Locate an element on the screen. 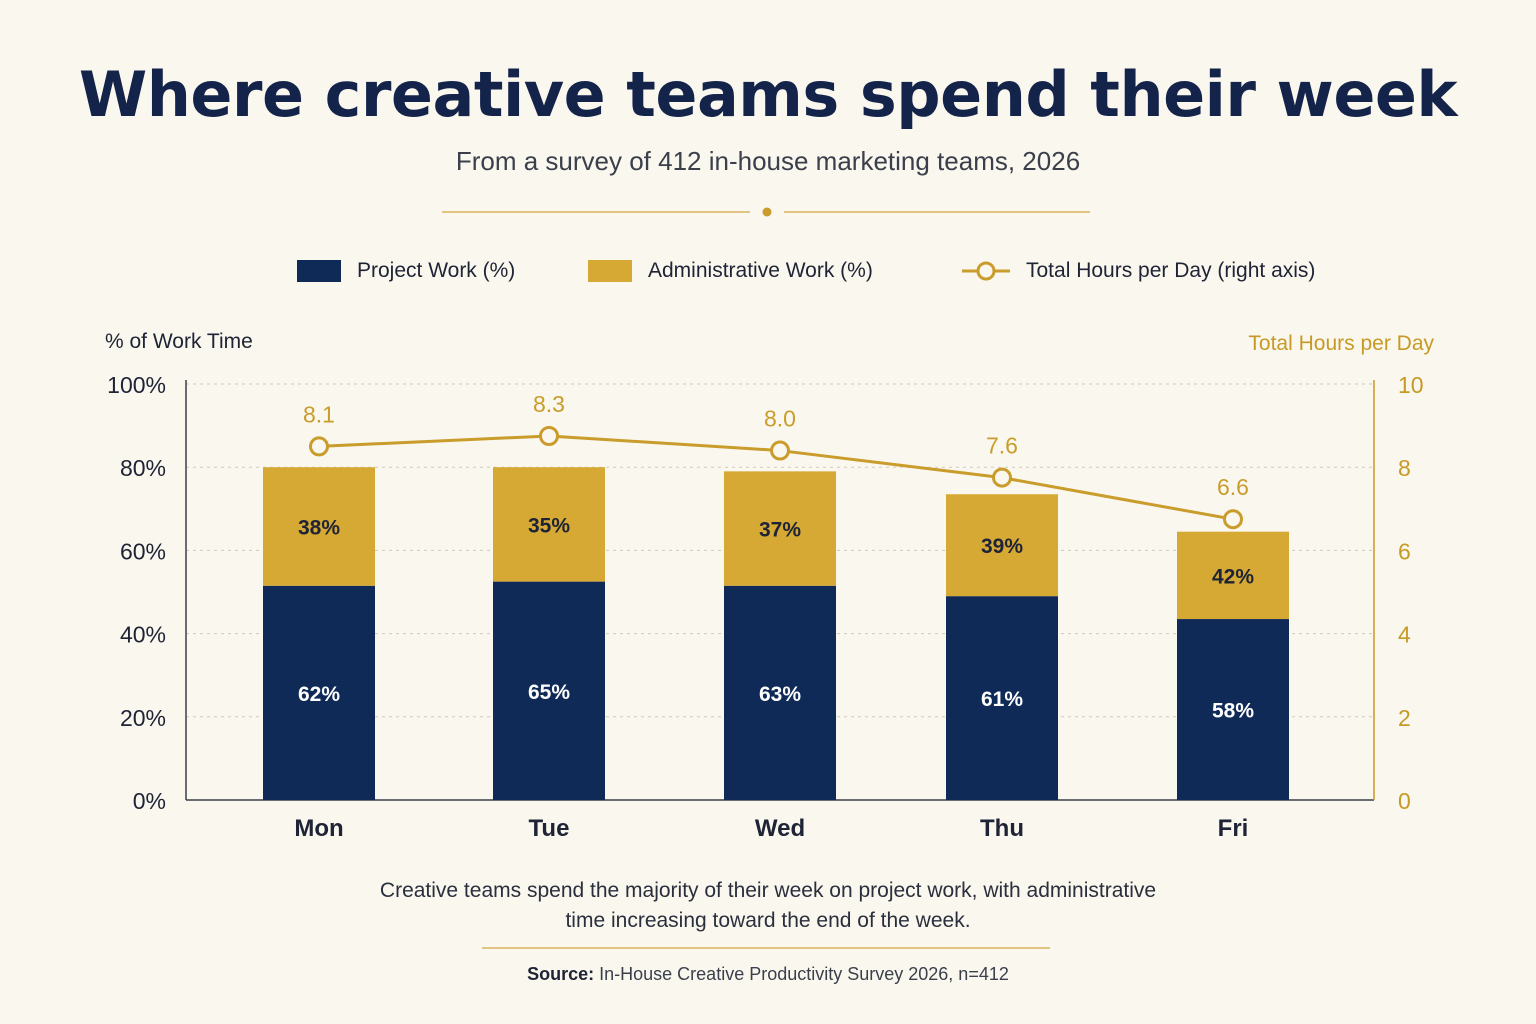 The height and width of the screenshot is (1024, 1536). y-tick-right: 2 is located at coordinates (1404, 718).